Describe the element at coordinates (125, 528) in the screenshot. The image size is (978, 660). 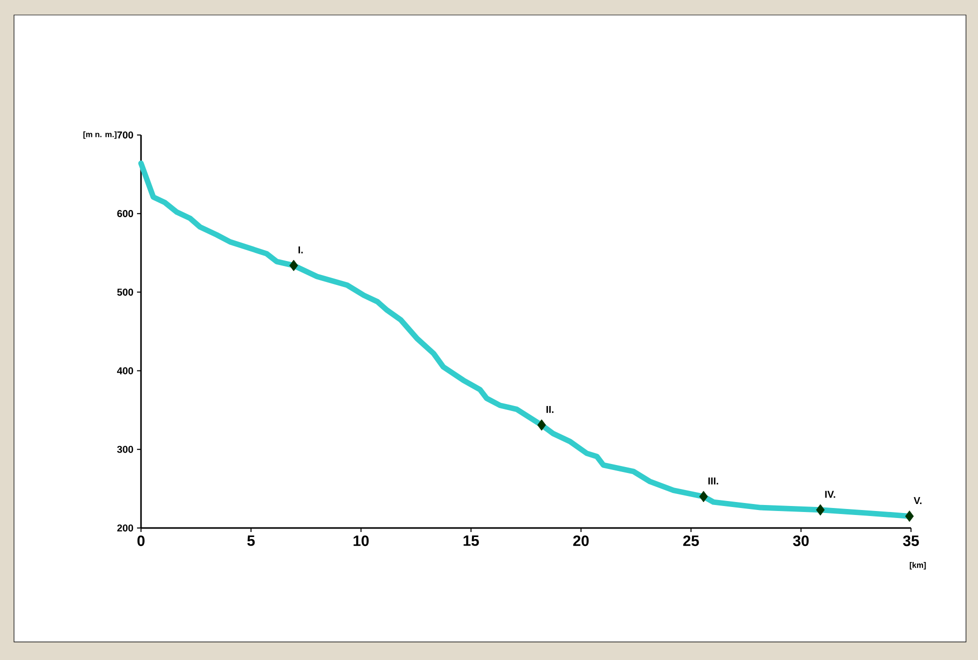
I see `y-tick-label: 200` at that location.